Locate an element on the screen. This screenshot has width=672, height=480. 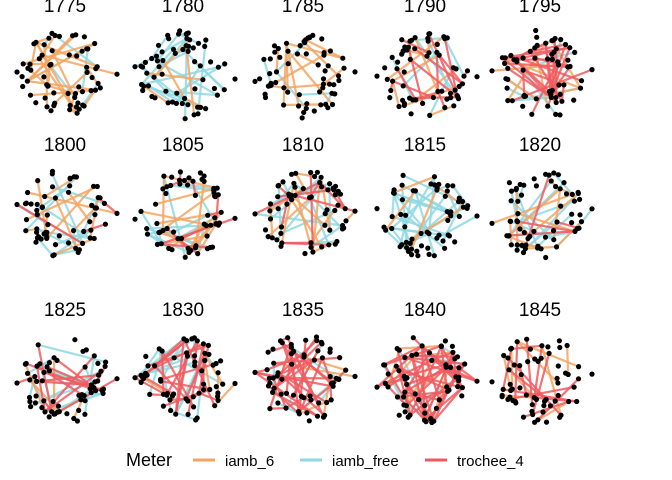
edge-iamb-free is located at coordinates (90, 94).